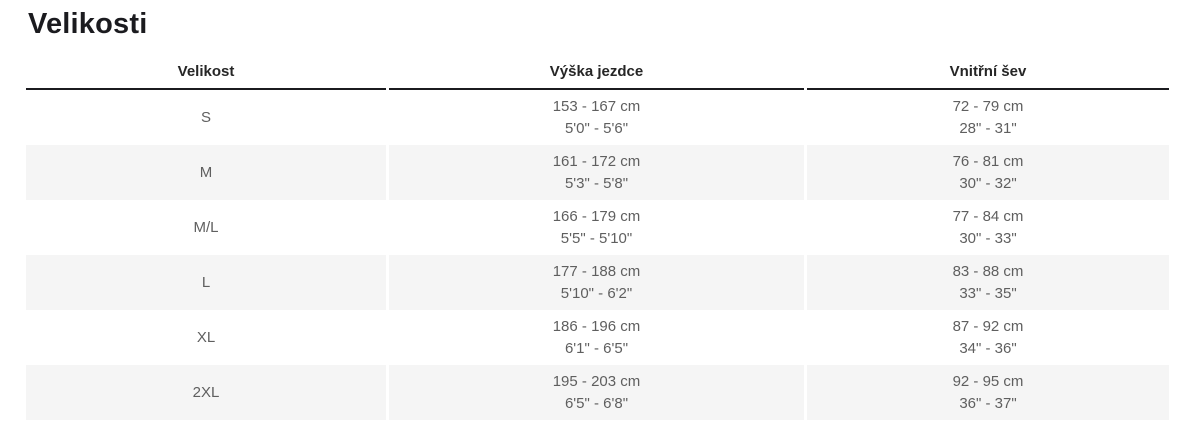  What do you see at coordinates (596, 238) in the screenshot?
I see `rider-height-imperial: 5'5" - 5'10"` at bounding box center [596, 238].